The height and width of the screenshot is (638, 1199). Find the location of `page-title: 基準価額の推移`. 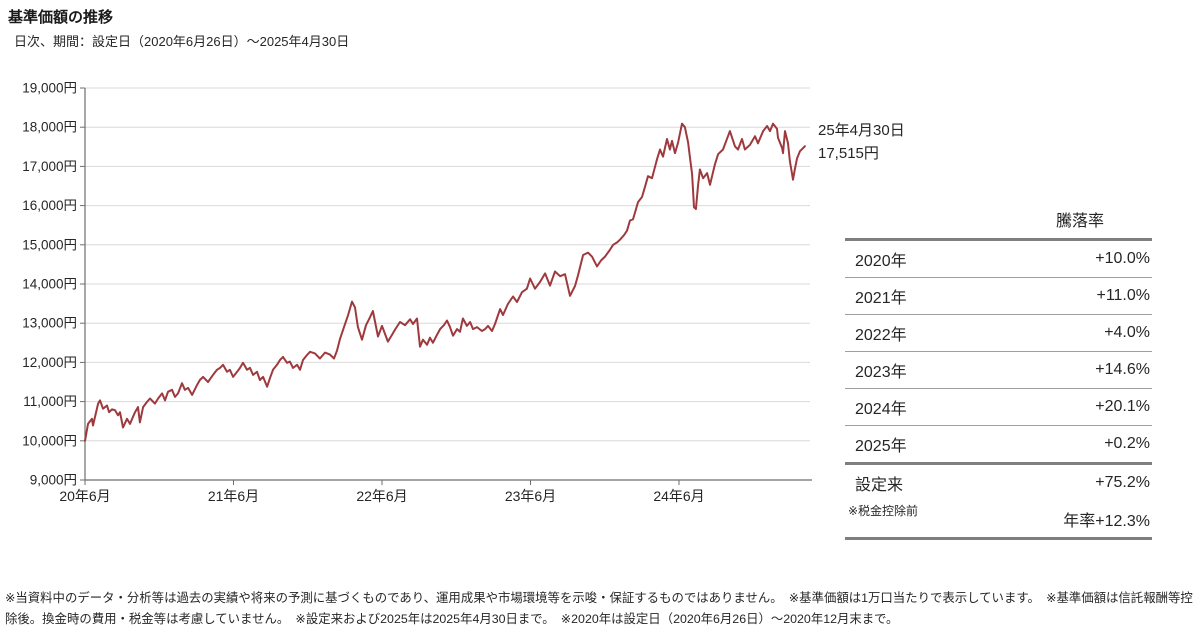

page-title: 基準価額の推移 is located at coordinates (61, 17).